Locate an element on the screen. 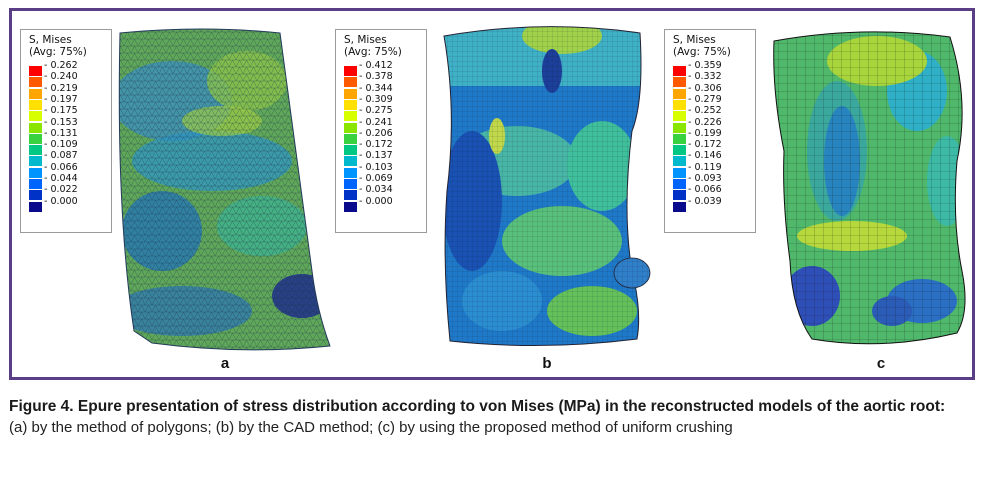 The height and width of the screenshot is (484, 989). legend-tick-label: - 0.093 is located at coordinates (705, 178).